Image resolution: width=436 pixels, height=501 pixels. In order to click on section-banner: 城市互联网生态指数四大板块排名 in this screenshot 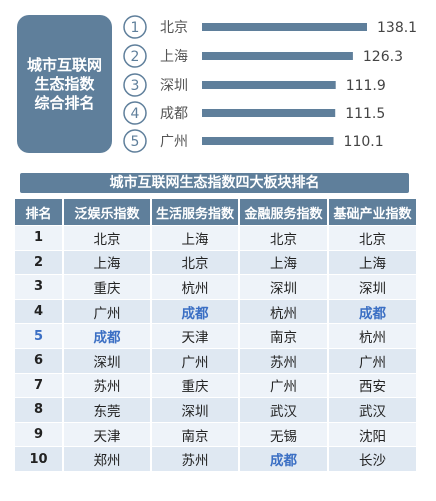, I will do `click(214, 183)`.